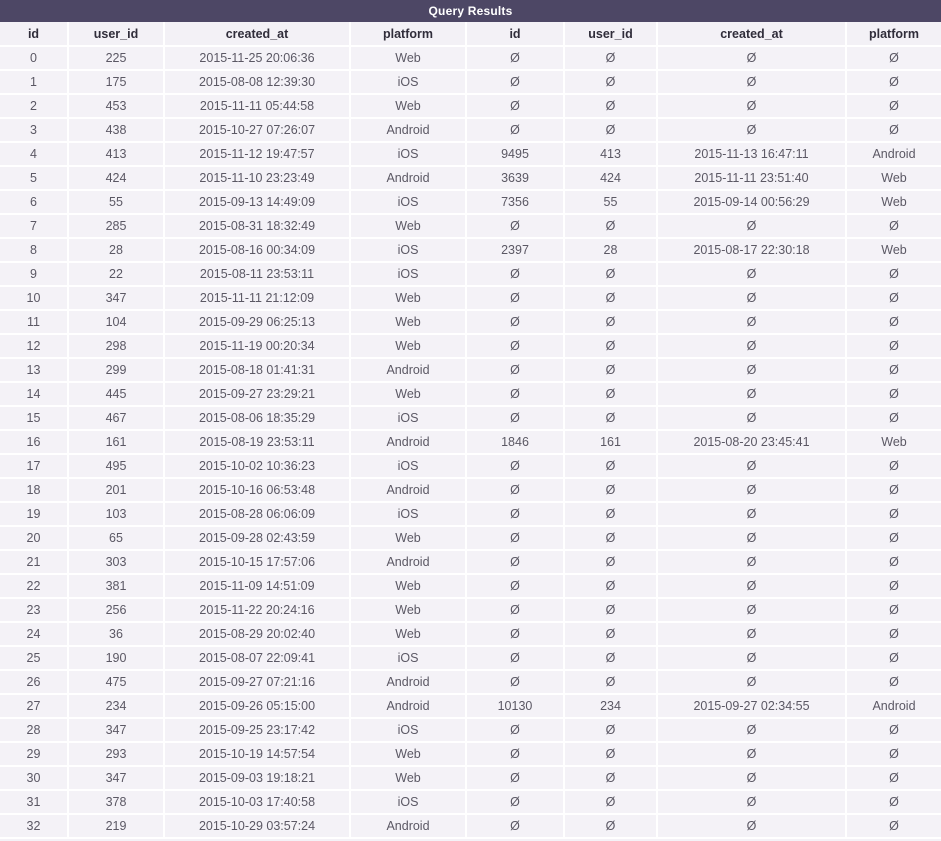  I want to click on table-cell: 2015-11-11 05:44:58, so click(257, 106).